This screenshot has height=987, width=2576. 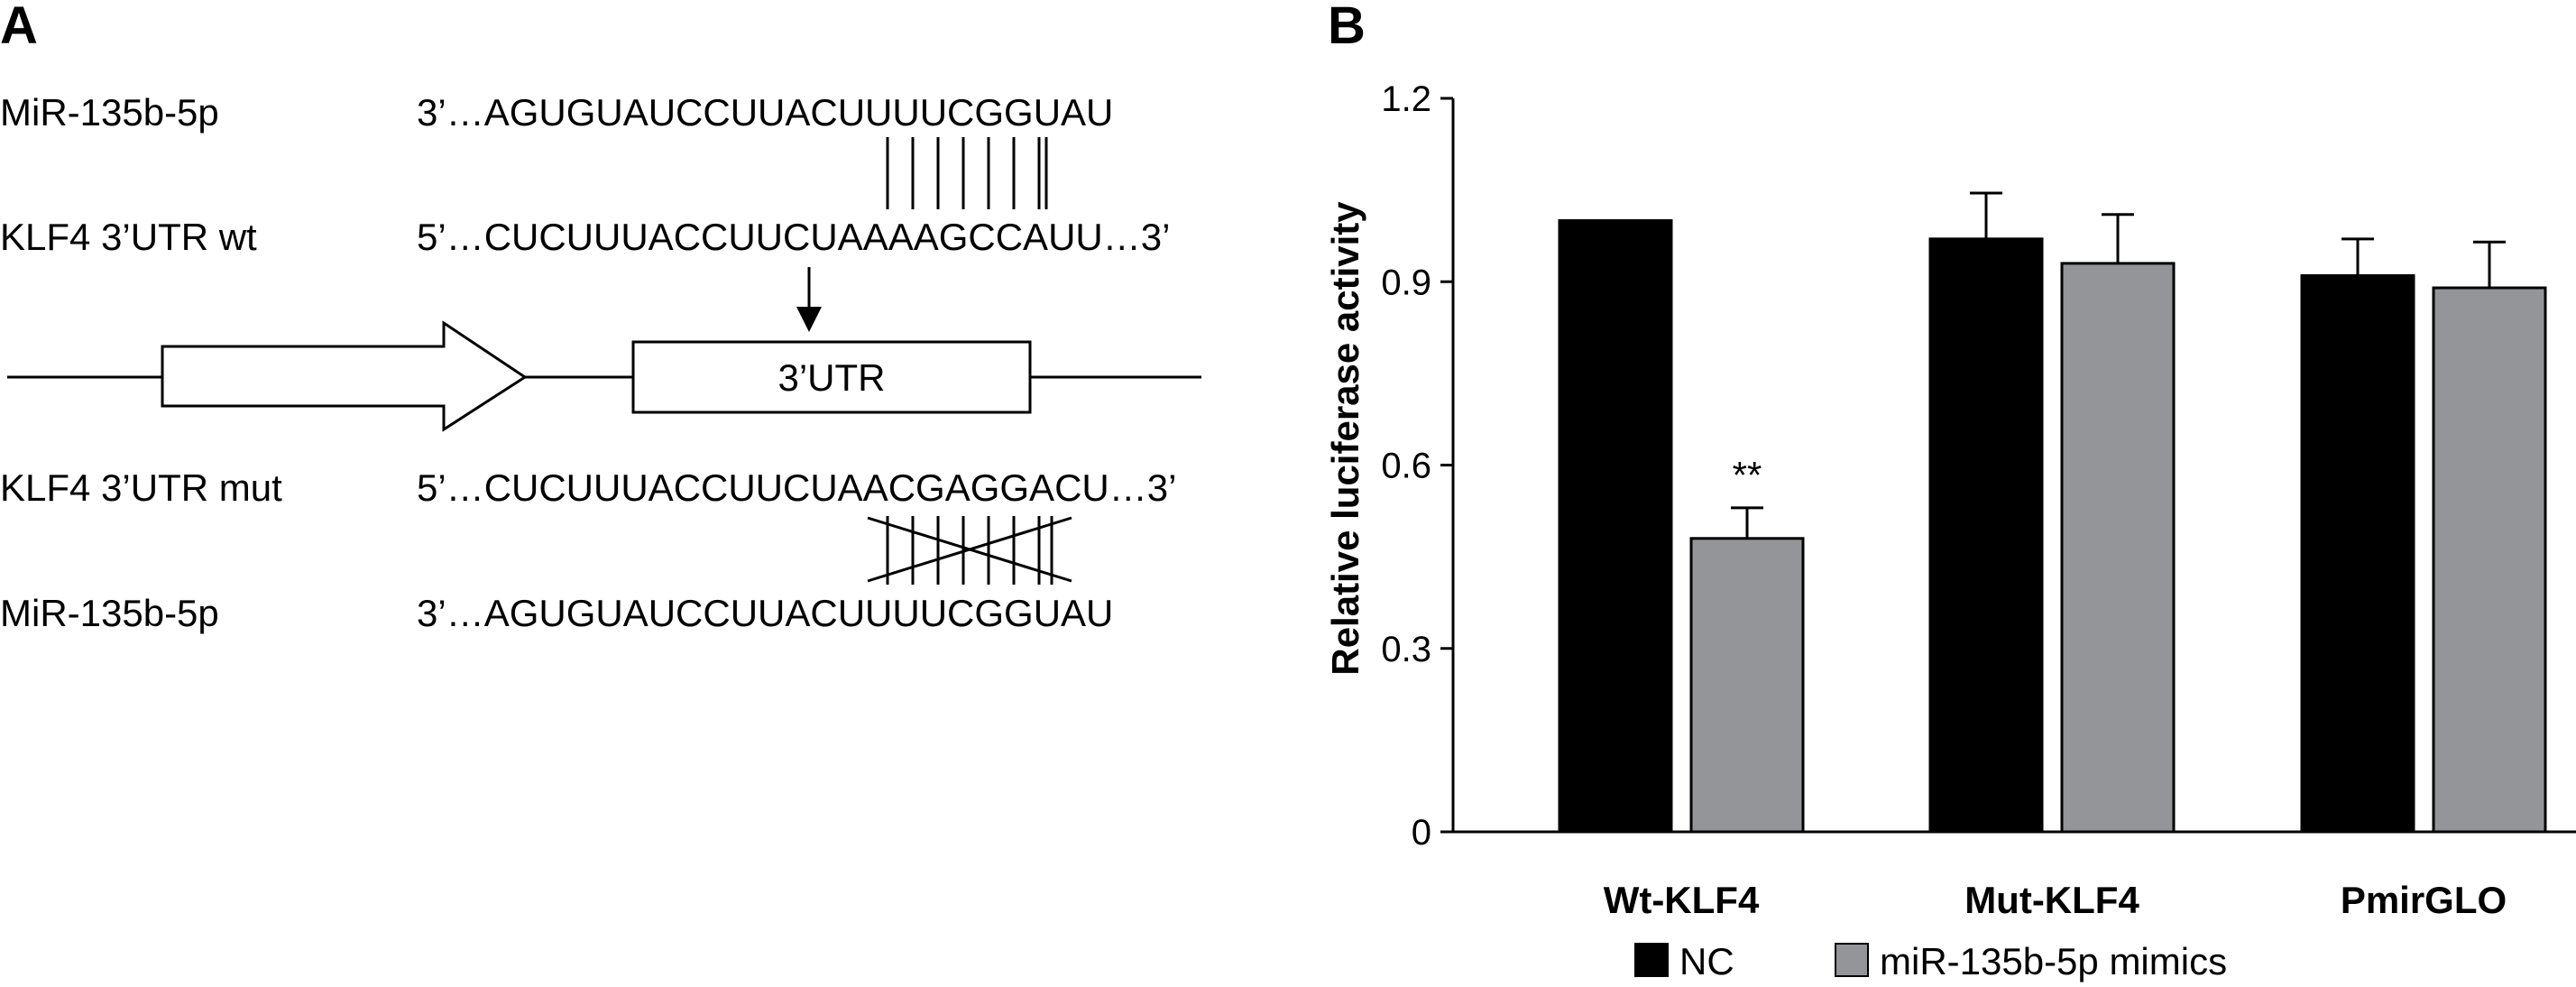 What do you see at coordinates (109, 112) in the screenshot?
I see `row-1-name: MiR-135b-5p` at bounding box center [109, 112].